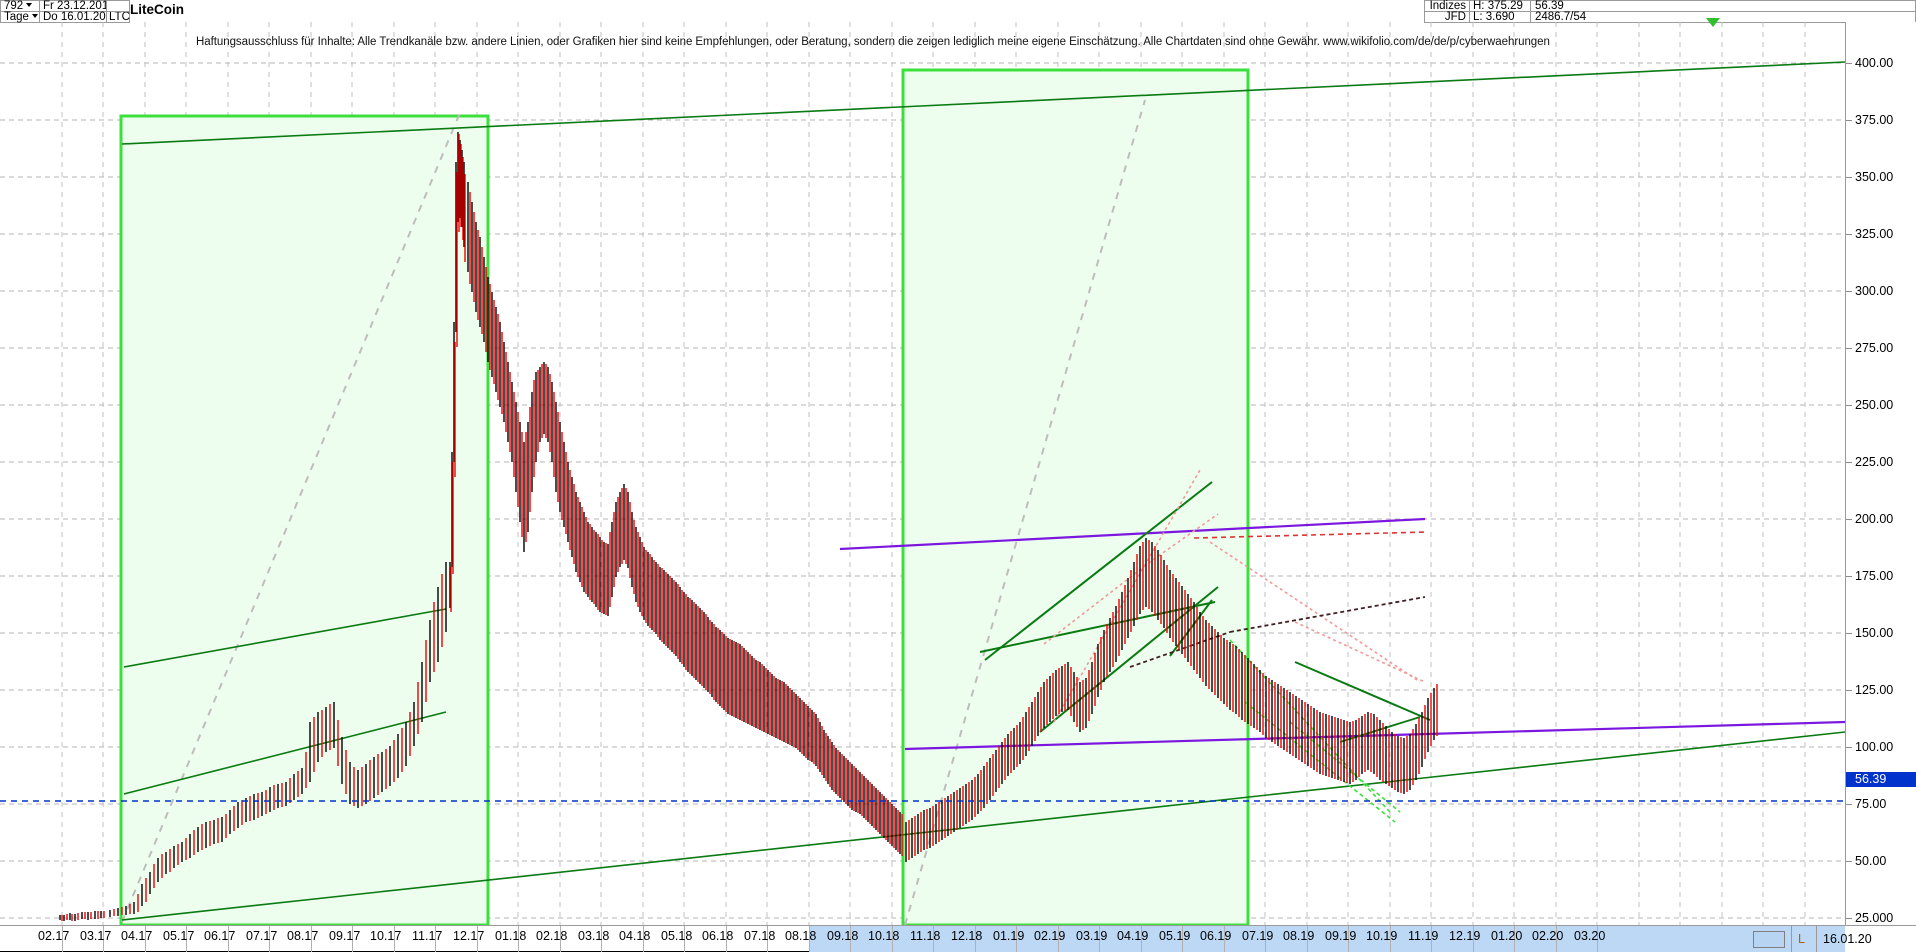 This screenshot has height=952, width=1916. What do you see at coordinates (594, 936) in the screenshot?
I see `date-tick: 03.18` at bounding box center [594, 936].